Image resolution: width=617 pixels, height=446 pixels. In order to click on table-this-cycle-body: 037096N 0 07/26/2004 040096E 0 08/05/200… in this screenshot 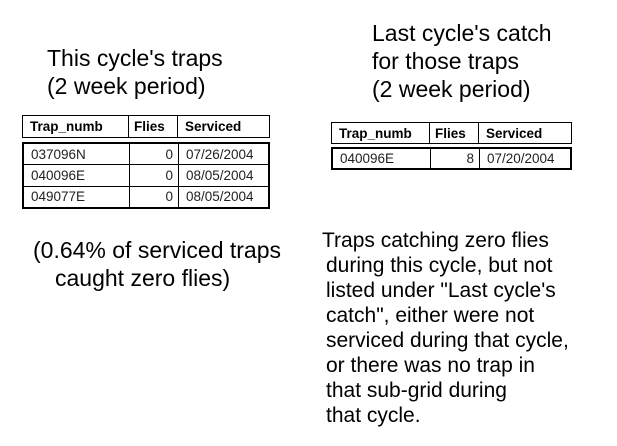, I will do `click(146, 175)`.